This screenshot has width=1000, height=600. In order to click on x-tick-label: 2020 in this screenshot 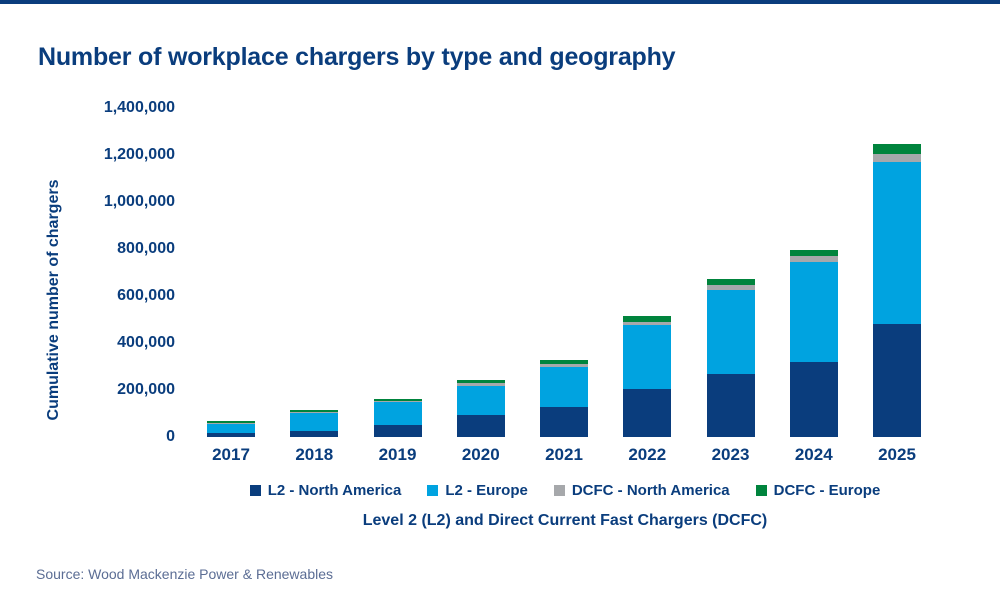, I will do `click(480, 454)`.